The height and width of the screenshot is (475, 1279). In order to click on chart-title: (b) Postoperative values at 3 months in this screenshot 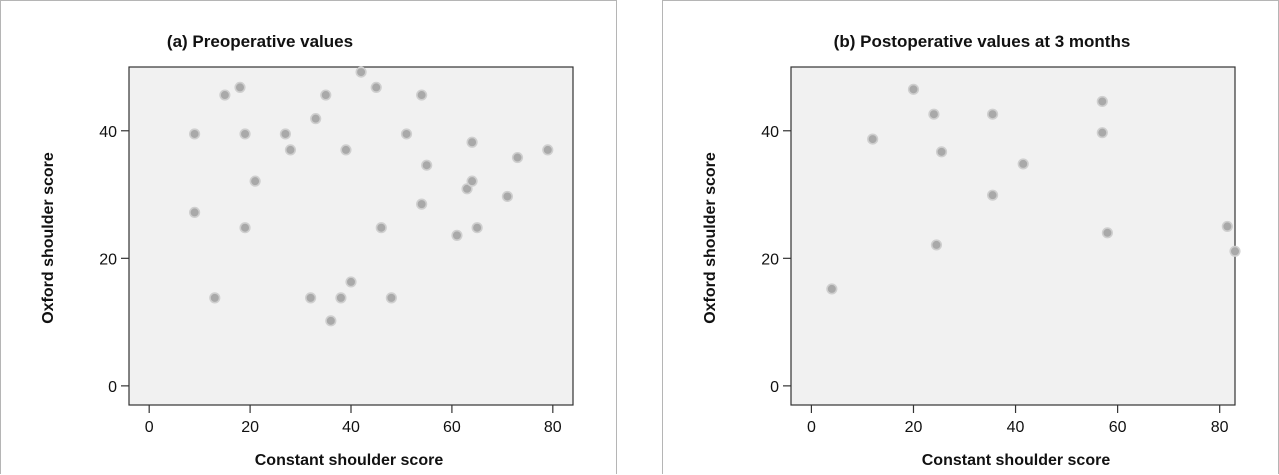, I will do `click(982, 41)`.